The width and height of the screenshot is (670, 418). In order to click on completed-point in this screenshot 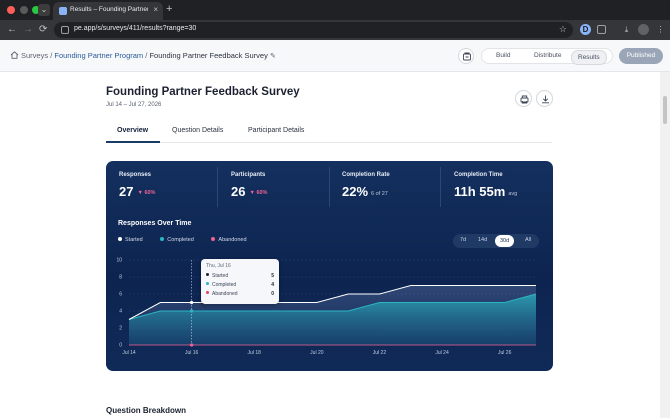, I will do `click(192, 311)`.